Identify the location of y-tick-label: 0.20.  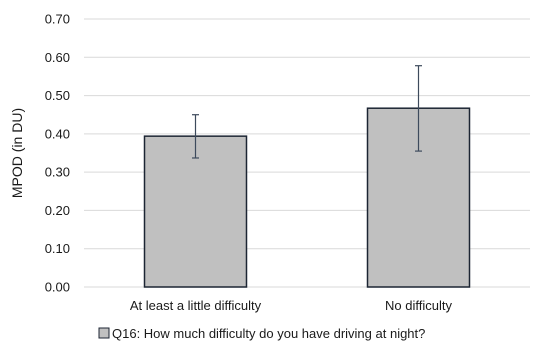
(57, 210).